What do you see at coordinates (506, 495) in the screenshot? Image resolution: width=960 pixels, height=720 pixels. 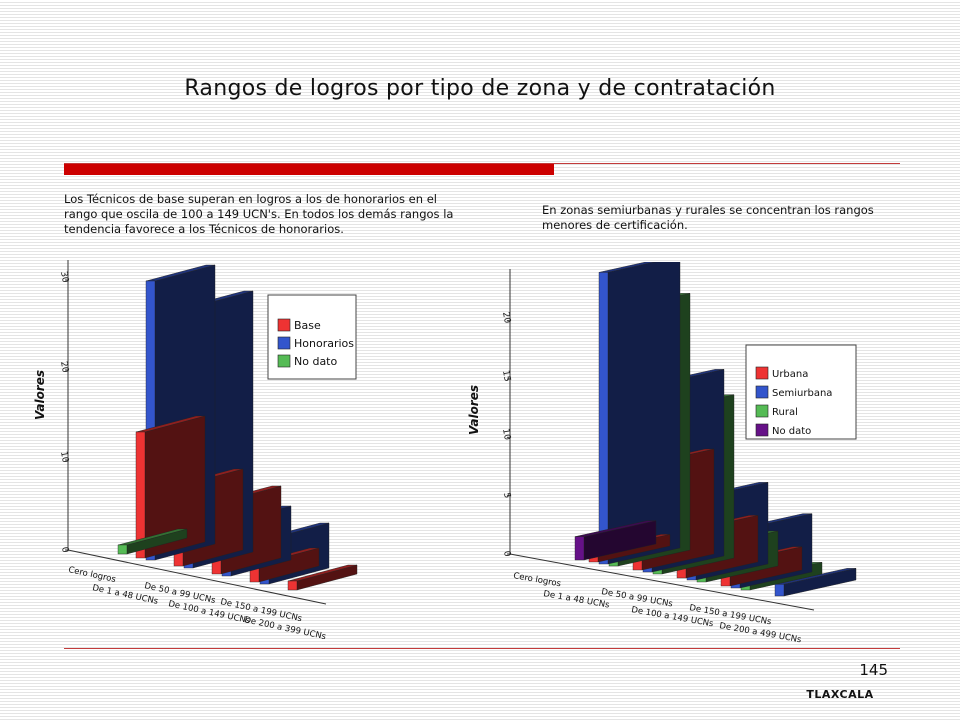 I see `y-tick-label: 5` at bounding box center [506, 495].